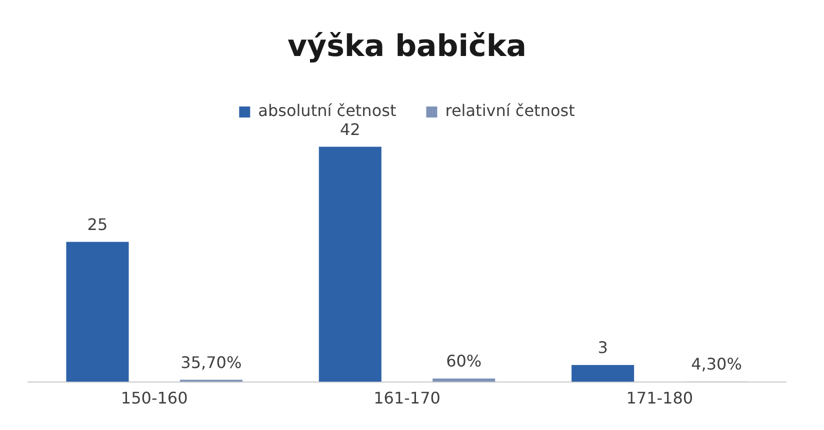 The height and width of the screenshot is (430, 824). What do you see at coordinates (327, 110) in the screenshot?
I see `legend-label: absolutní četnost` at bounding box center [327, 110].